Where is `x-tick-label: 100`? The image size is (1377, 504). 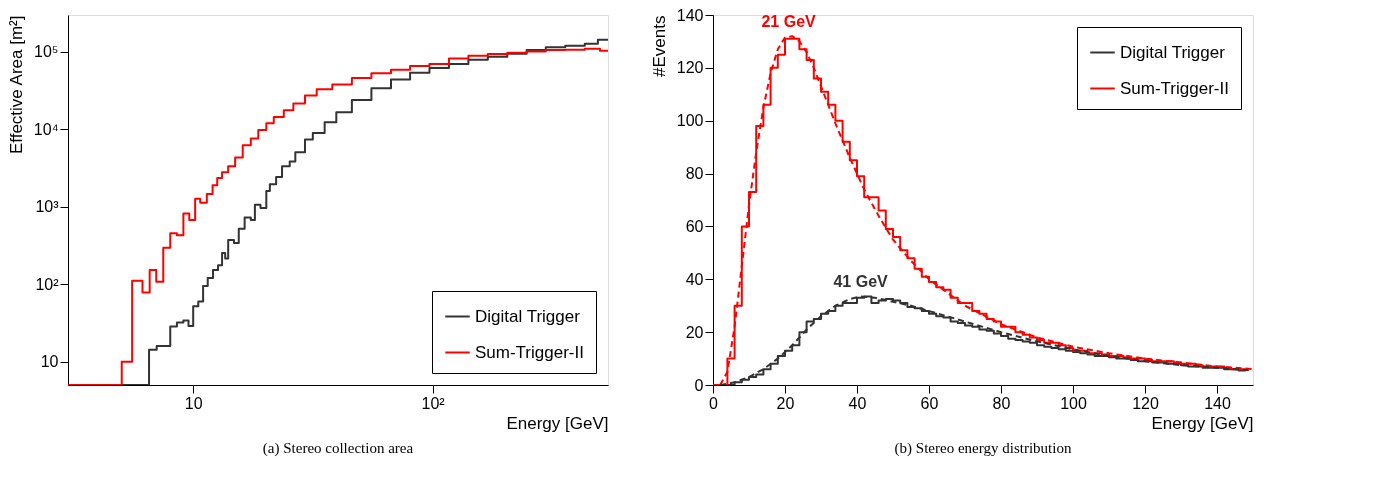 x-tick-label: 100 is located at coordinates (1073, 403).